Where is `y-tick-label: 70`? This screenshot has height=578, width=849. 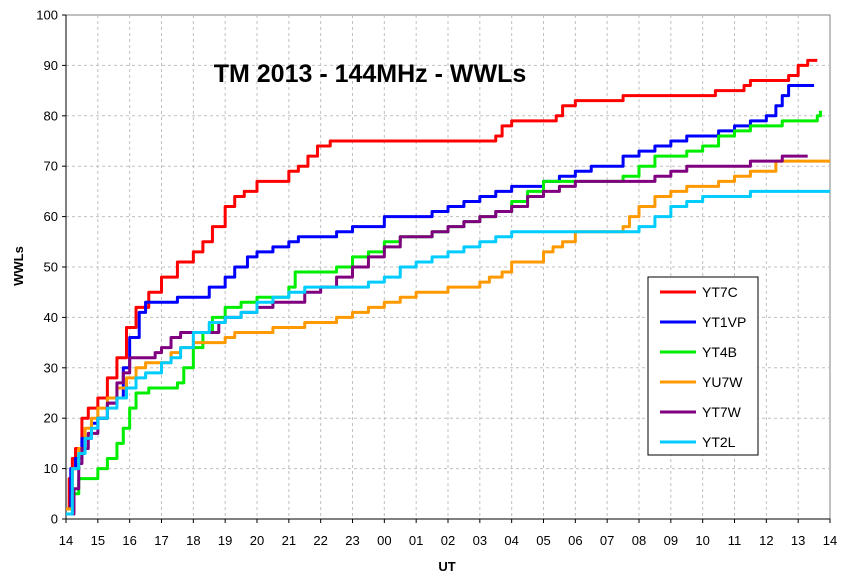
y-tick-label: 70 is located at coordinates (51, 166).